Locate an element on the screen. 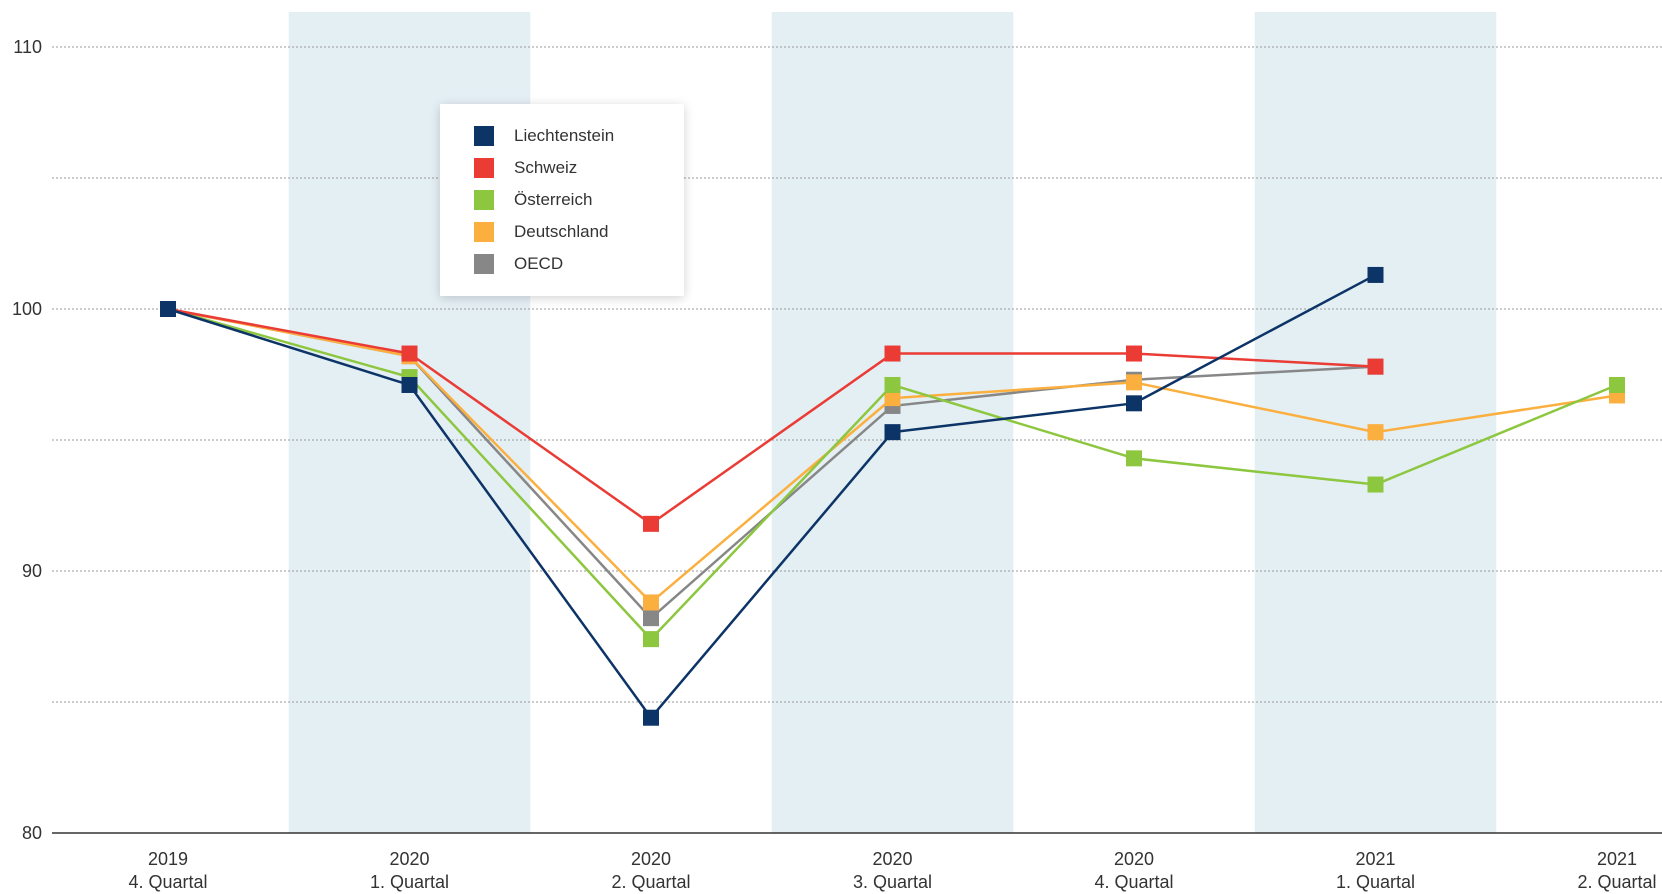  legend-label: Deutschland is located at coordinates (561, 231).